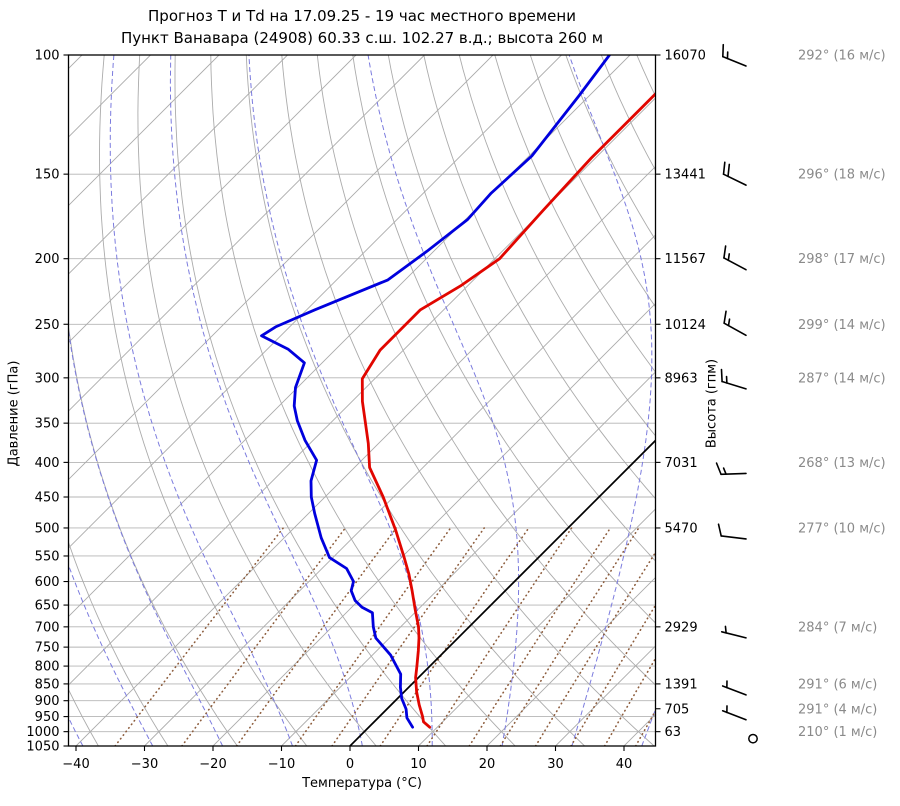 The height and width of the screenshot is (806, 900). I want to click on pressure-tick-label: 950, so click(47, 717).